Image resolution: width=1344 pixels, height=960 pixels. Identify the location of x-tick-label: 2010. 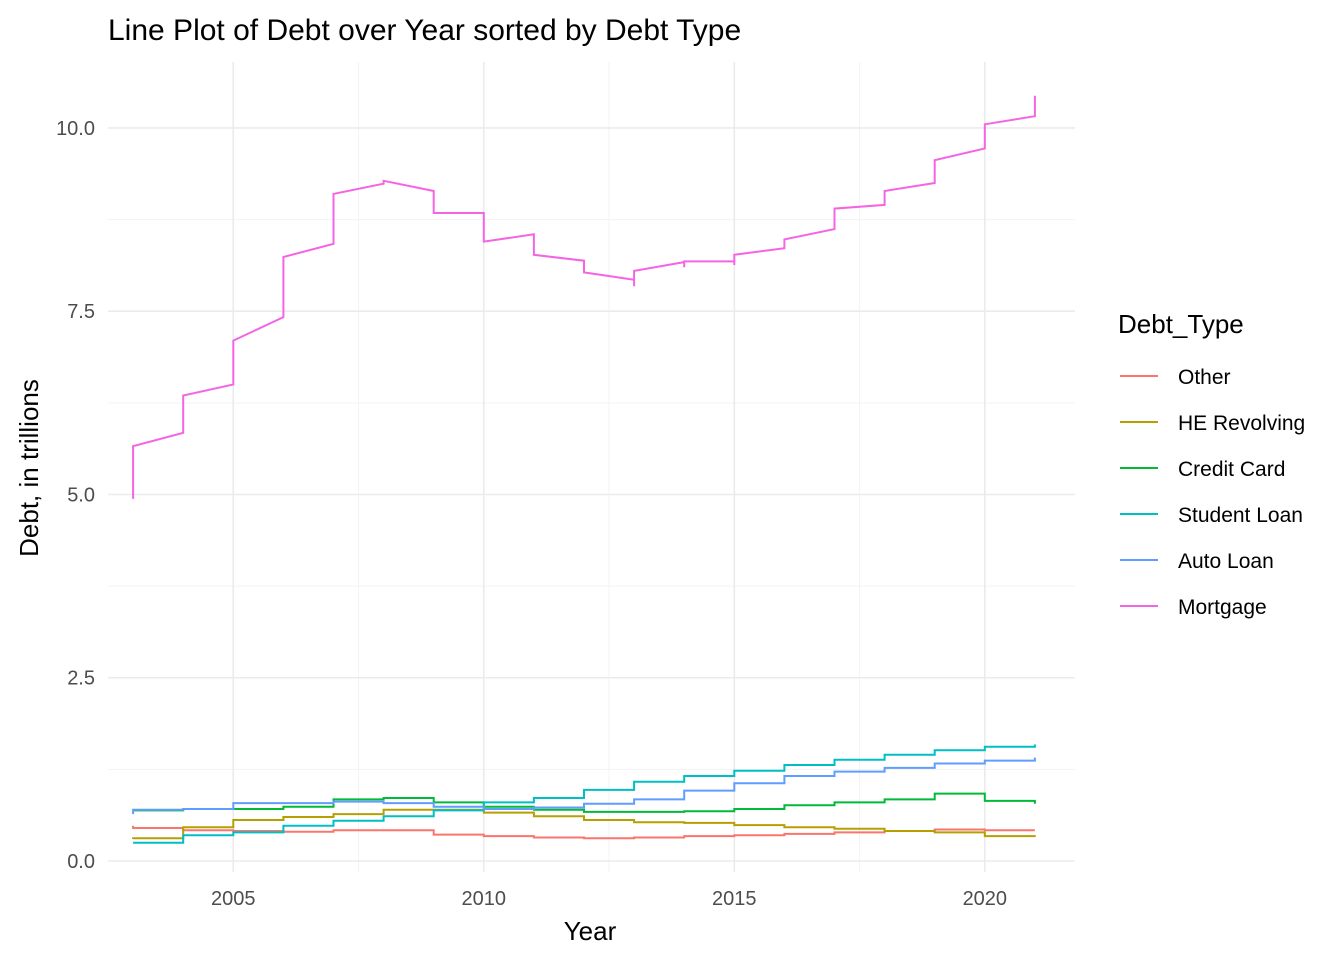
(484, 899).